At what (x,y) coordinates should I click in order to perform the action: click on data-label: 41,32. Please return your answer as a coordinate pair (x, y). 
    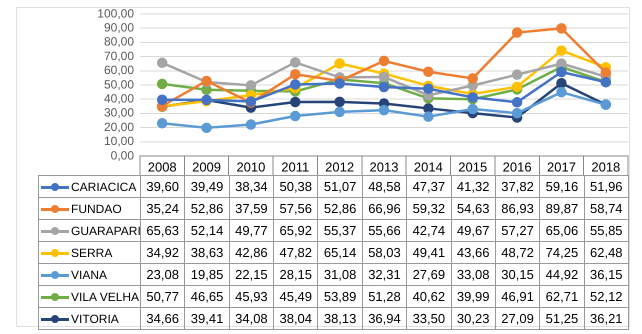
    Looking at the image, I should click on (473, 187).